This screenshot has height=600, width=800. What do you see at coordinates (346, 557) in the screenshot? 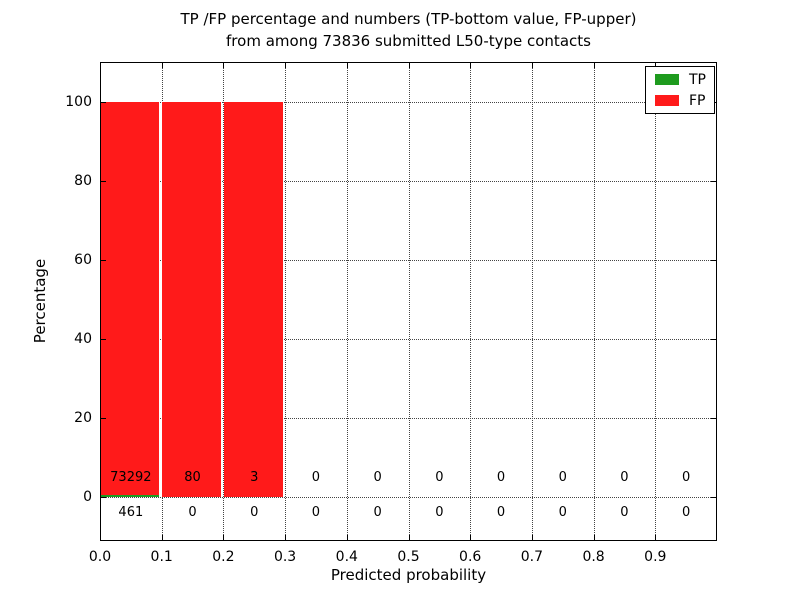
I see `x-tick-label: 0.4` at bounding box center [346, 557].